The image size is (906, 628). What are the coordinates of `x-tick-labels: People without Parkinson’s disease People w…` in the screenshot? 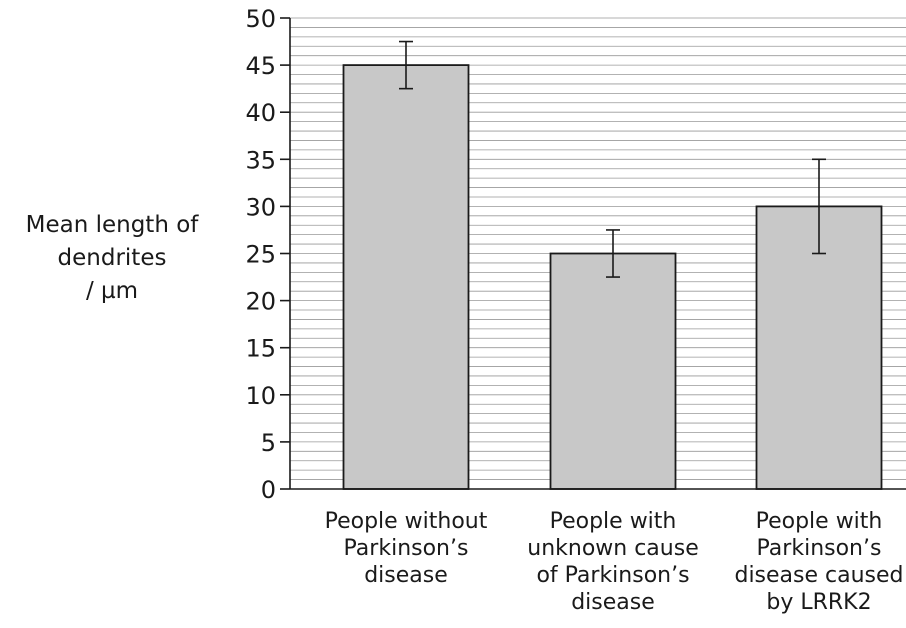 It's located at (614, 562).